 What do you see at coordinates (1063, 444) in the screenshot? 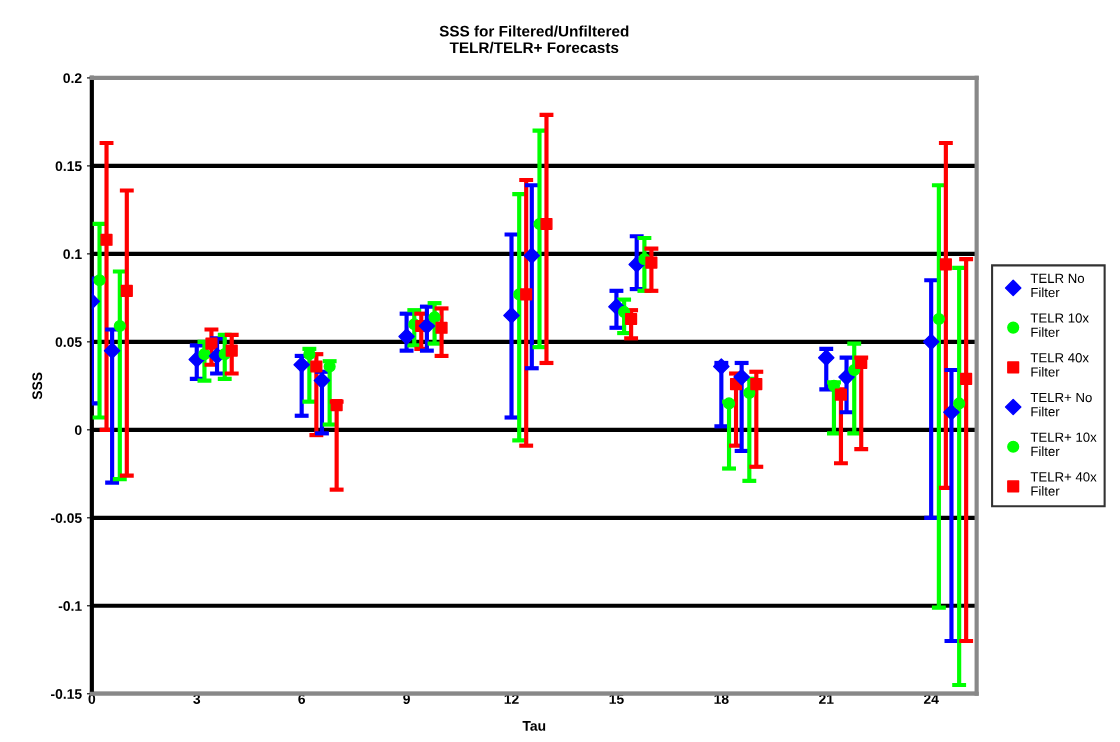
I see `legend-label: TELR+ 10x Filter` at bounding box center [1063, 444].